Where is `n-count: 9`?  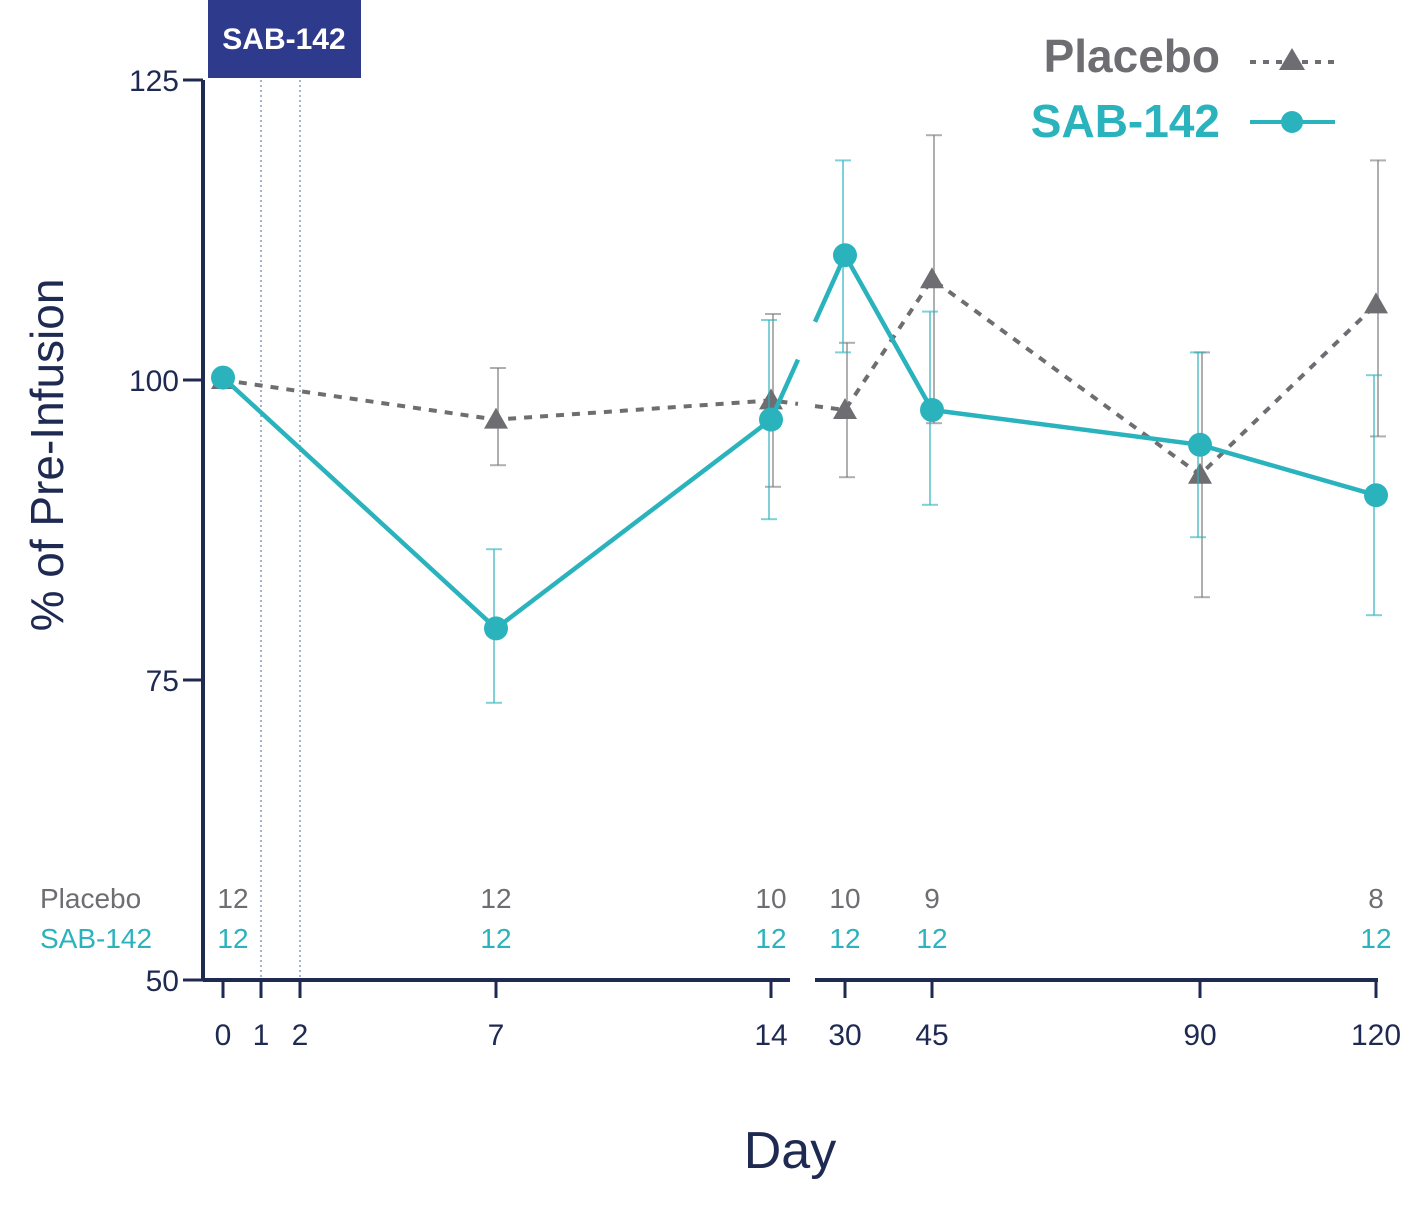 n-count: 9 is located at coordinates (932, 898).